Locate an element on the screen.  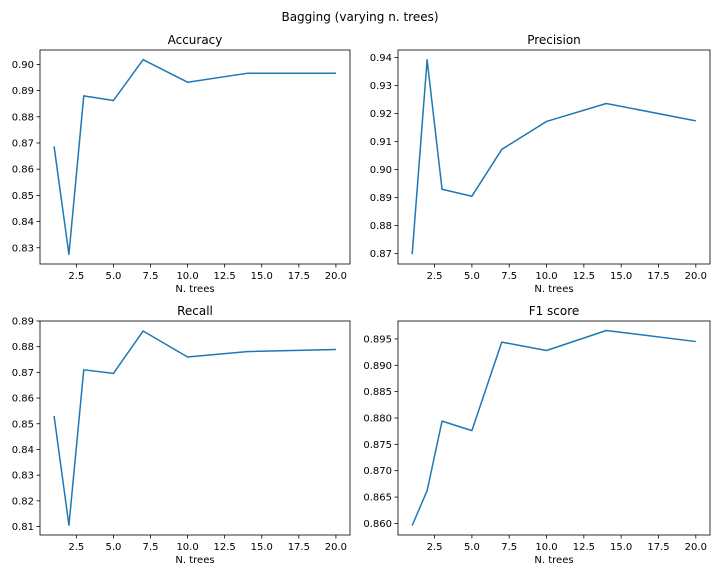
f1-ytick-label: 0.870 is located at coordinates (377, 471).